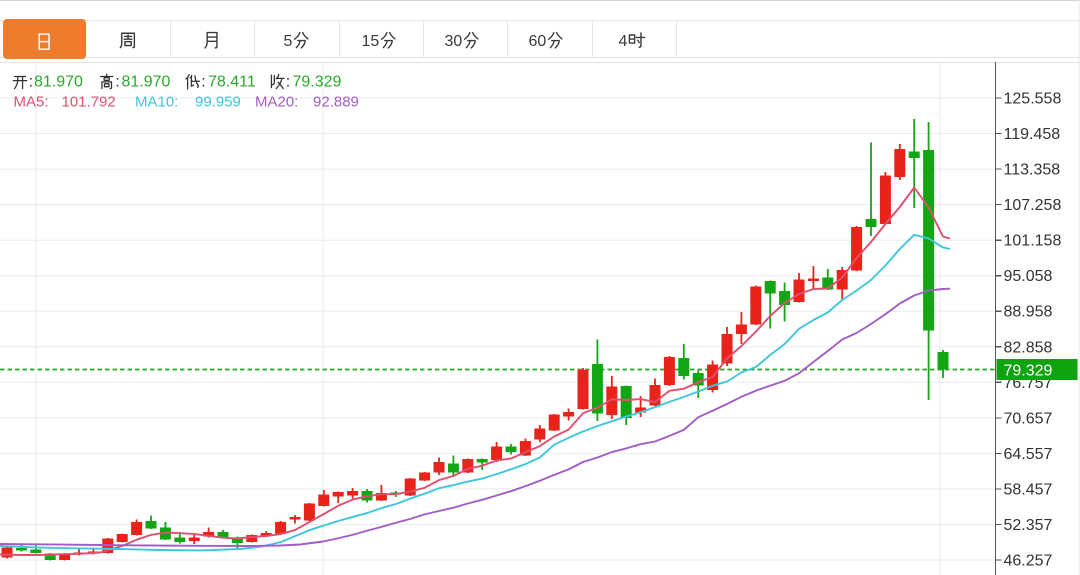 This screenshot has width=1080, height=575. I want to click on svg-text: 95.058, so click(1028, 276).